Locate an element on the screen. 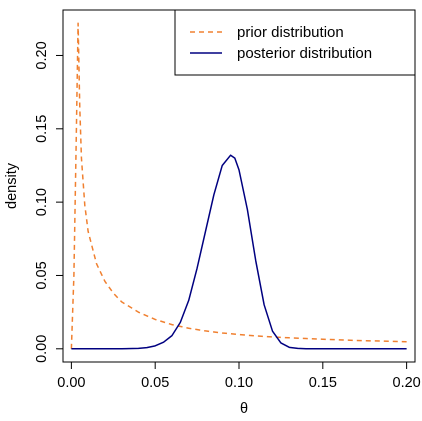 The image size is (422, 421). y-tick-label: 0.15 is located at coordinates (42, 129).